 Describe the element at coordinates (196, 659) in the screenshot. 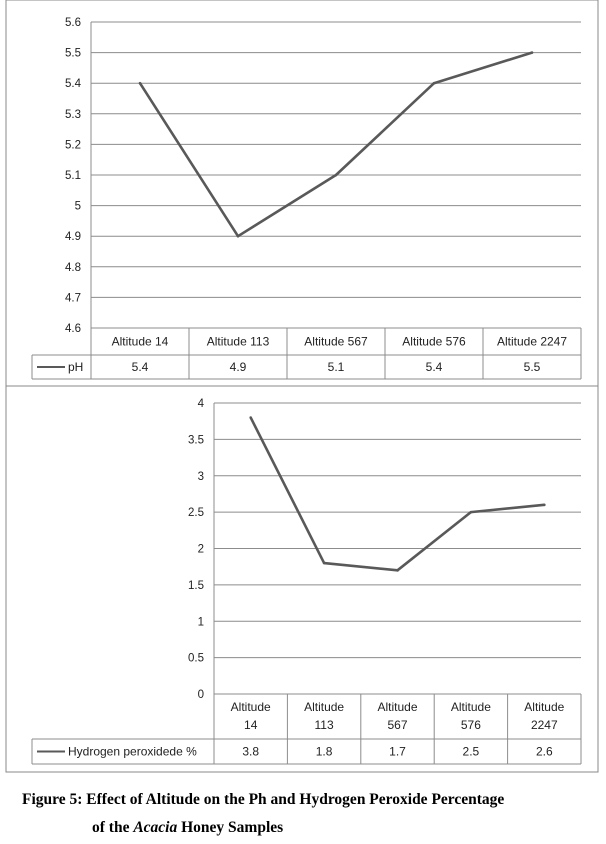

I see `chart2-y-tick-label: 0.5` at that location.